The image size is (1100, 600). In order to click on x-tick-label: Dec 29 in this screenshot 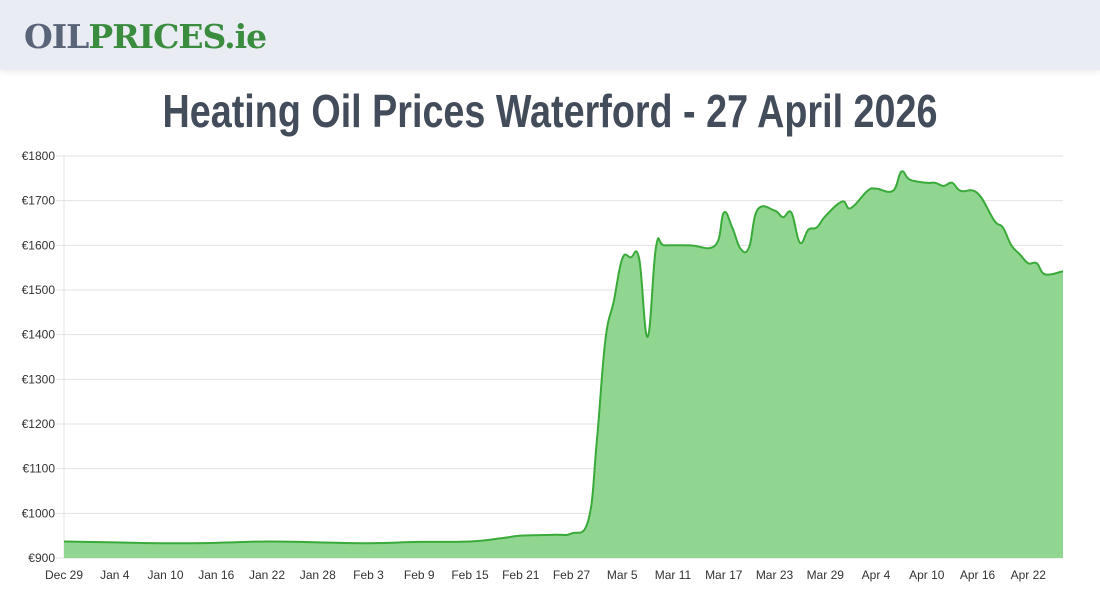, I will do `click(64, 575)`.